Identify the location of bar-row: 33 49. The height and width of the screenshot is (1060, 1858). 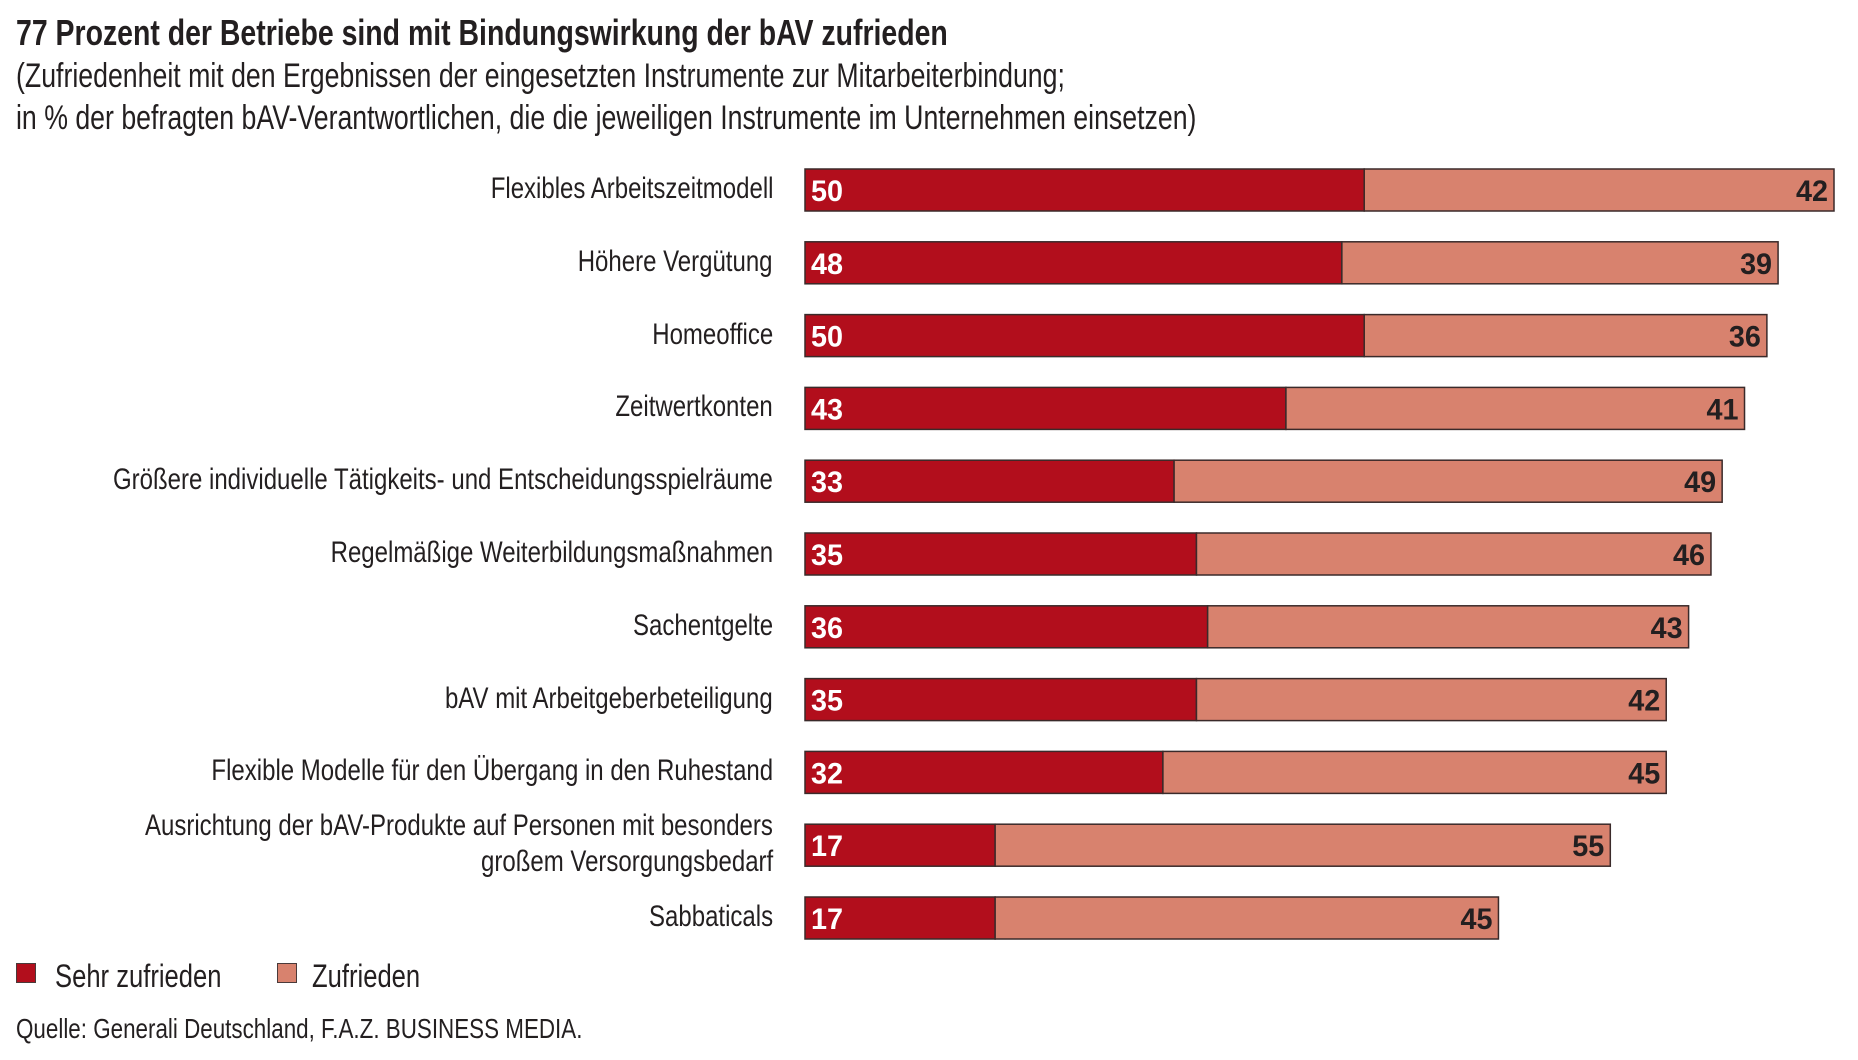
(1263, 481).